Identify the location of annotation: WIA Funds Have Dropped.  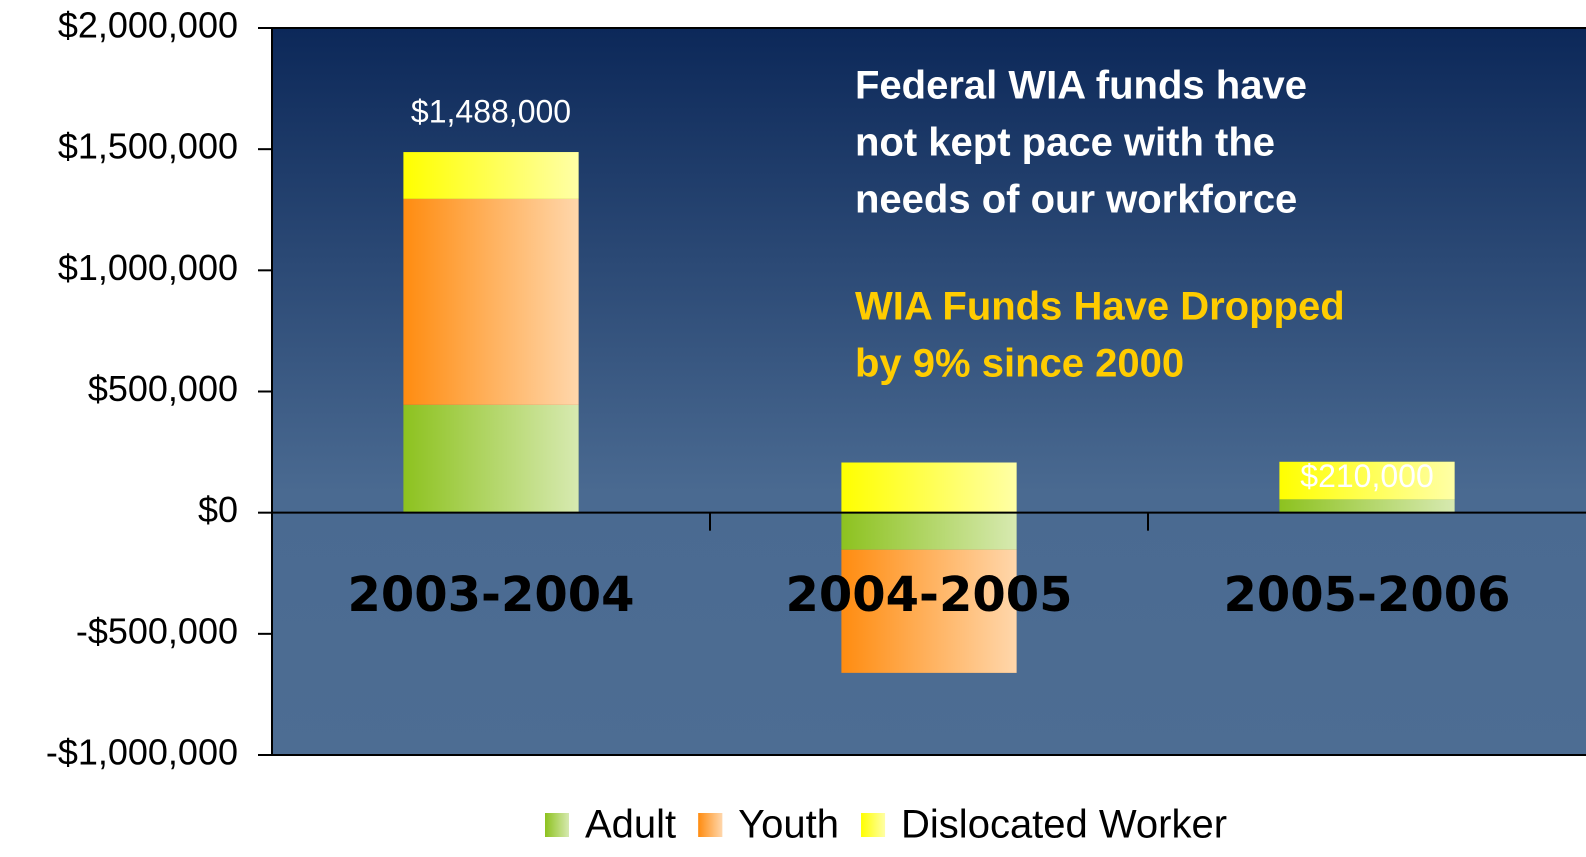
(1100, 307).